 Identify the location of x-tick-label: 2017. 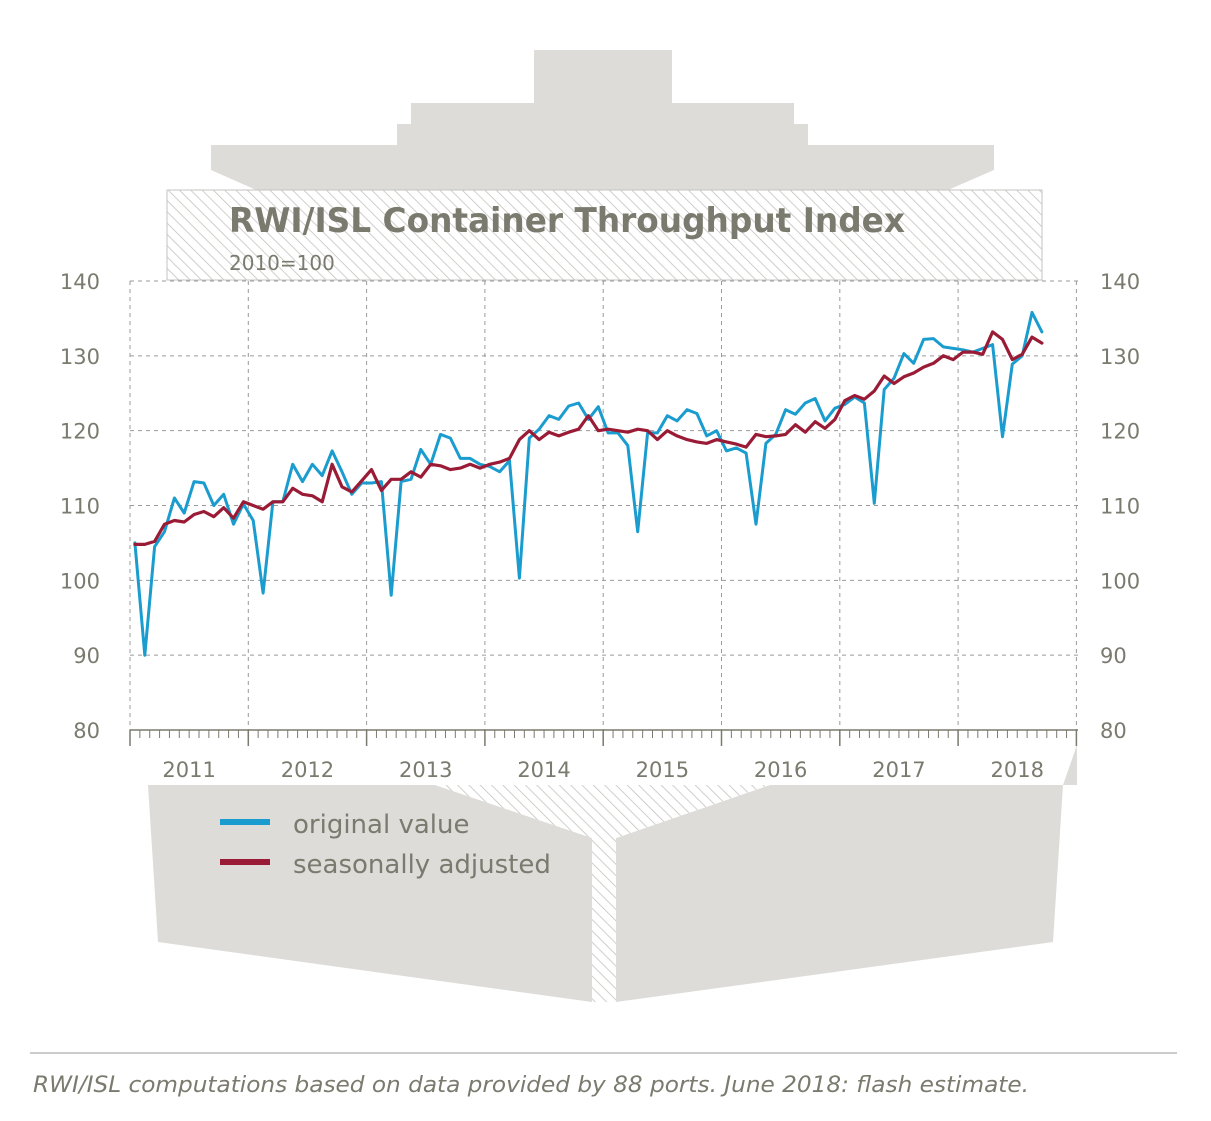
(898, 770).